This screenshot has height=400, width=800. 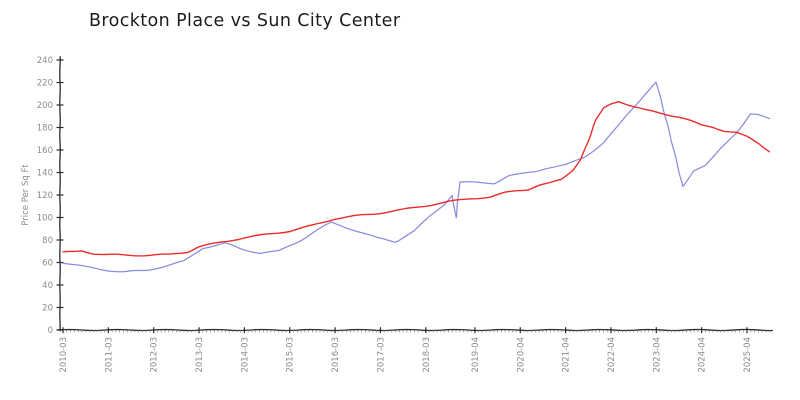 I want to click on x-tick-label: 2025-04, so click(x=748, y=355).